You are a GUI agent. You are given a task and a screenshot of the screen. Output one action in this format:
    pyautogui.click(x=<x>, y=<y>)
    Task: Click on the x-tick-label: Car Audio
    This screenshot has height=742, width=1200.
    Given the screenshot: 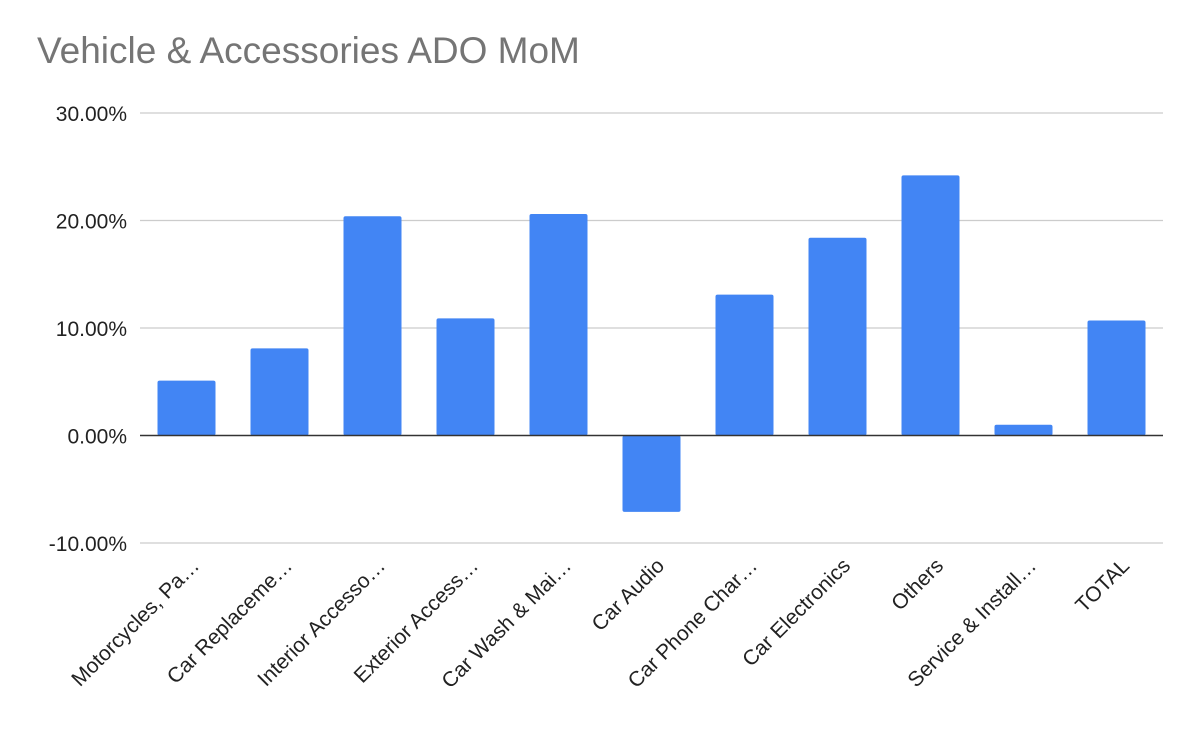 What is the action you would take?
    pyautogui.click(x=628, y=594)
    